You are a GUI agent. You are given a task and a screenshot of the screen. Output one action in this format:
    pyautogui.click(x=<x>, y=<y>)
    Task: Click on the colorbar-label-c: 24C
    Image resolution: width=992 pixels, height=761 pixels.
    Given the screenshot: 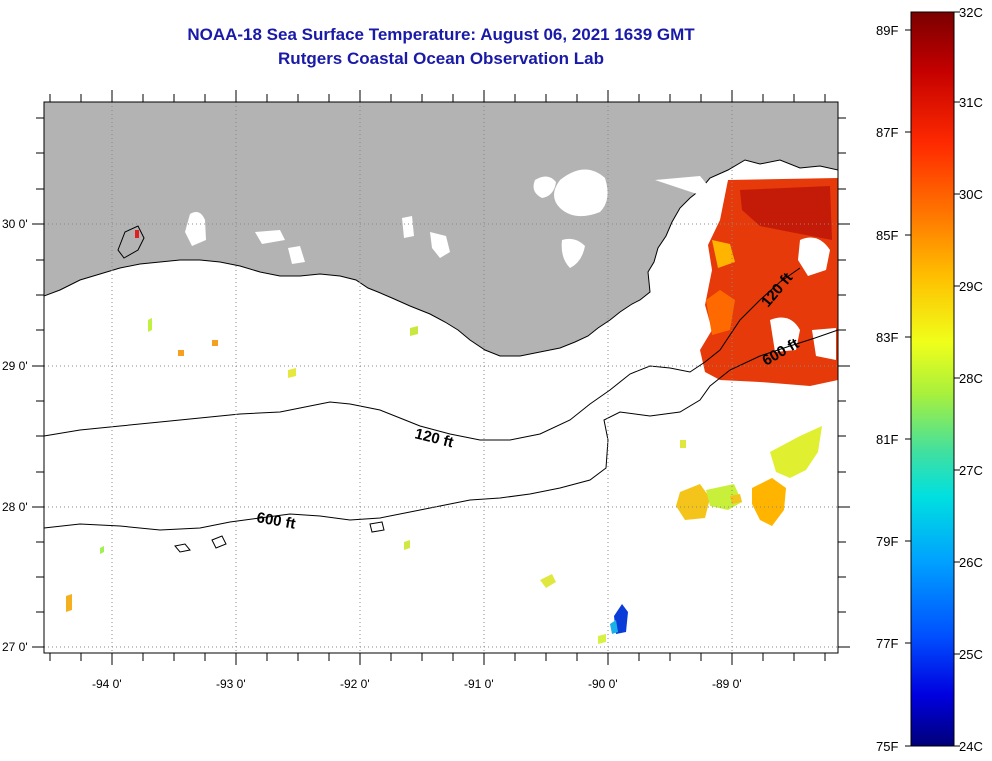 What is the action you would take?
    pyautogui.click(x=971, y=746)
    